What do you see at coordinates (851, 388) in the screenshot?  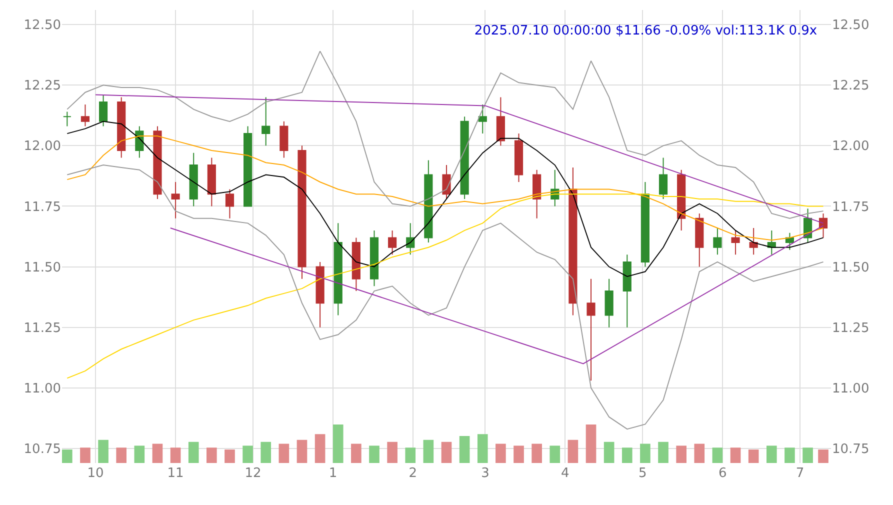 I see `y2-tick-label: 11.00` at bounding box center [851, 388].